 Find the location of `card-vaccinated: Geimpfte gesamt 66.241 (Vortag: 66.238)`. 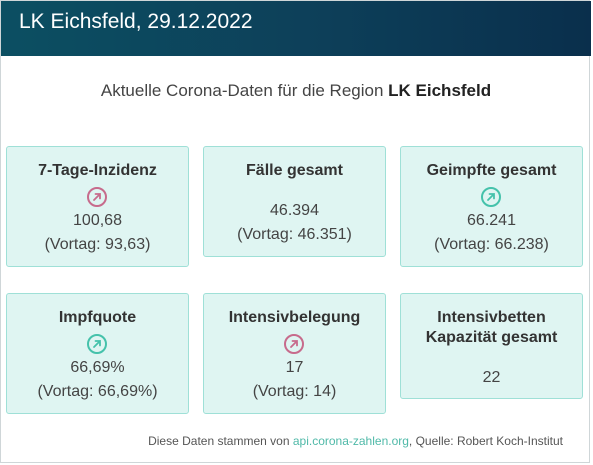

card-vaccinated: Geimpfte gesamt 66.241 (Vortag: 66.238) is located at coordinates (491, 206).